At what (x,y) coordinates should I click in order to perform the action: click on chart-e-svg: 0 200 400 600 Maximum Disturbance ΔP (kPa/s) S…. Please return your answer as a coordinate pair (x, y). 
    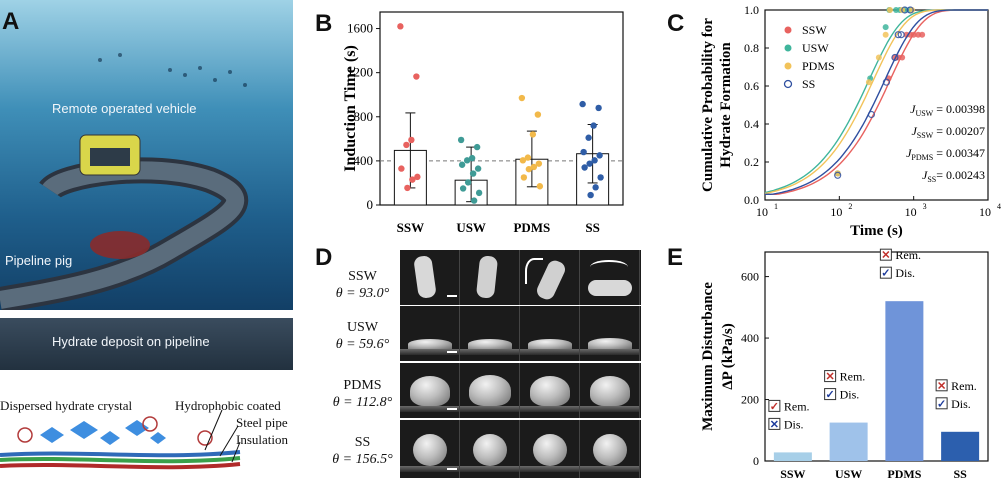
    Looking at the image, I should click on (844, 364).